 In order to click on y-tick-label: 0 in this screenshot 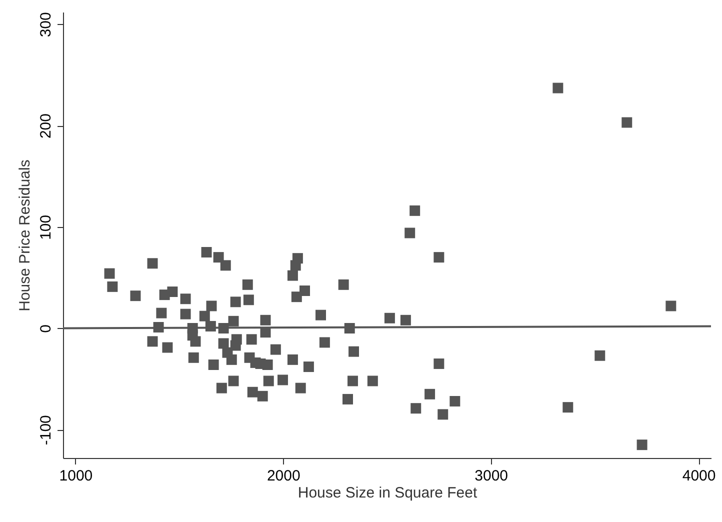, I will do `click(46, 328)`.